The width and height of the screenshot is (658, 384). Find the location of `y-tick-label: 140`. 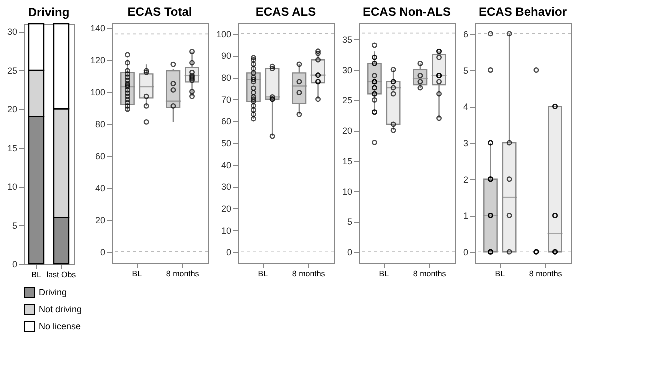

y-tick-label: 140 is located at coordinates (98, 28).